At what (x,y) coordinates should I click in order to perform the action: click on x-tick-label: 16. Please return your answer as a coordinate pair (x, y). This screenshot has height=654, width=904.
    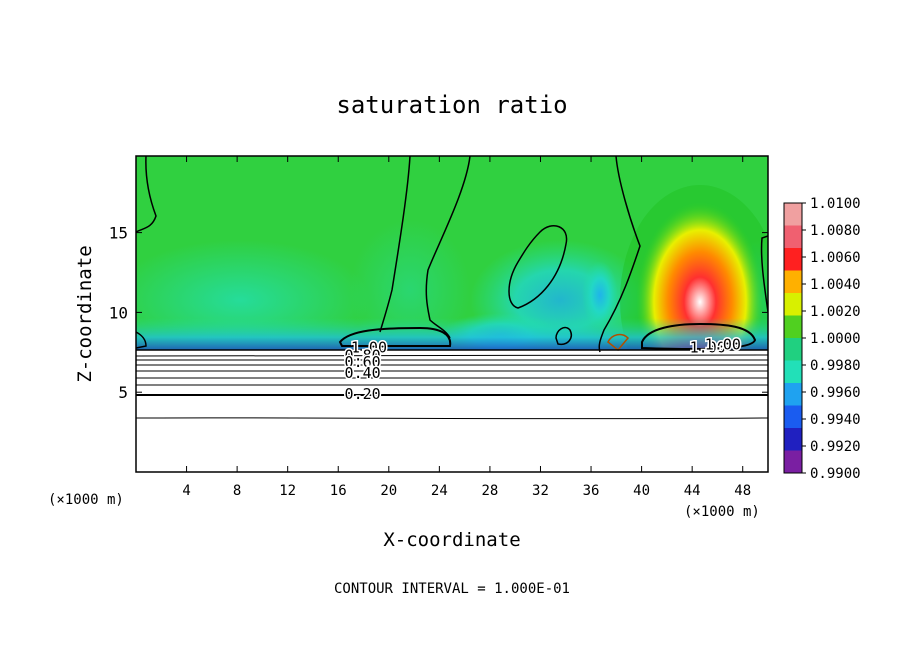
    Looking at the image, I should click on (338, 491).